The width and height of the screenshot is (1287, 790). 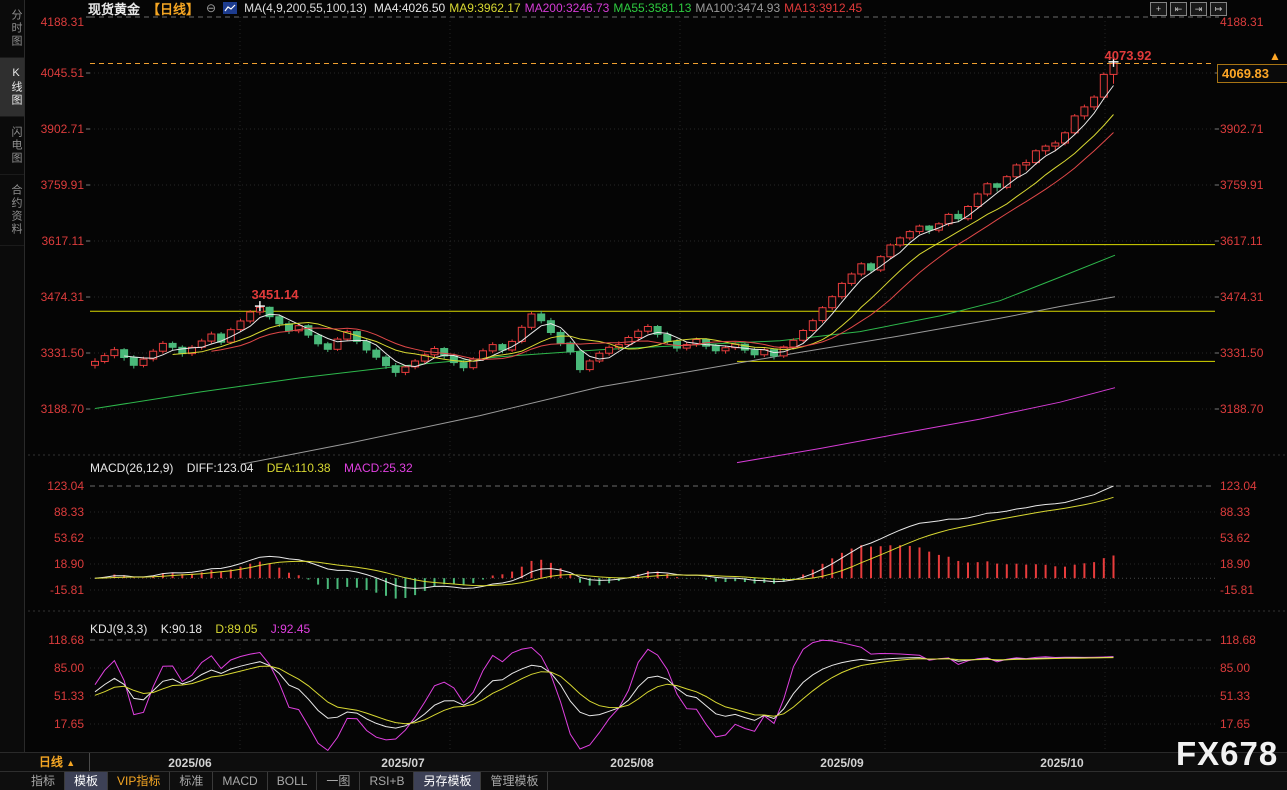 What do you see at coordinates (1242, 185) in the screenshot?
I see `main-axis-label-right: 3759.91` at bounding box center [1242, 185].